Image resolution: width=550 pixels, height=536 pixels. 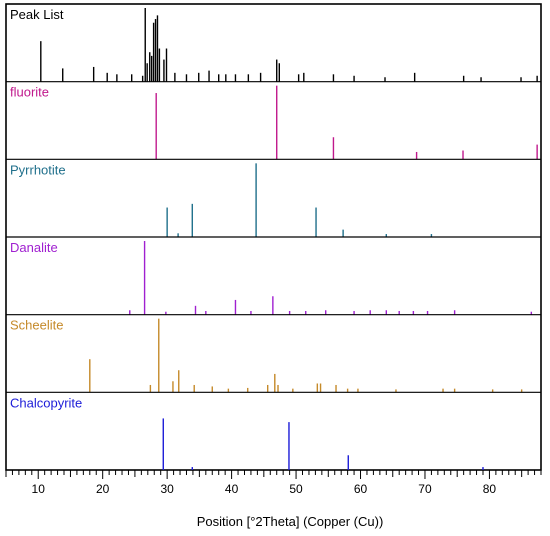 I want to click on panel-pyrrhotite: Pyrrhotite, so click(x=273, y=197).